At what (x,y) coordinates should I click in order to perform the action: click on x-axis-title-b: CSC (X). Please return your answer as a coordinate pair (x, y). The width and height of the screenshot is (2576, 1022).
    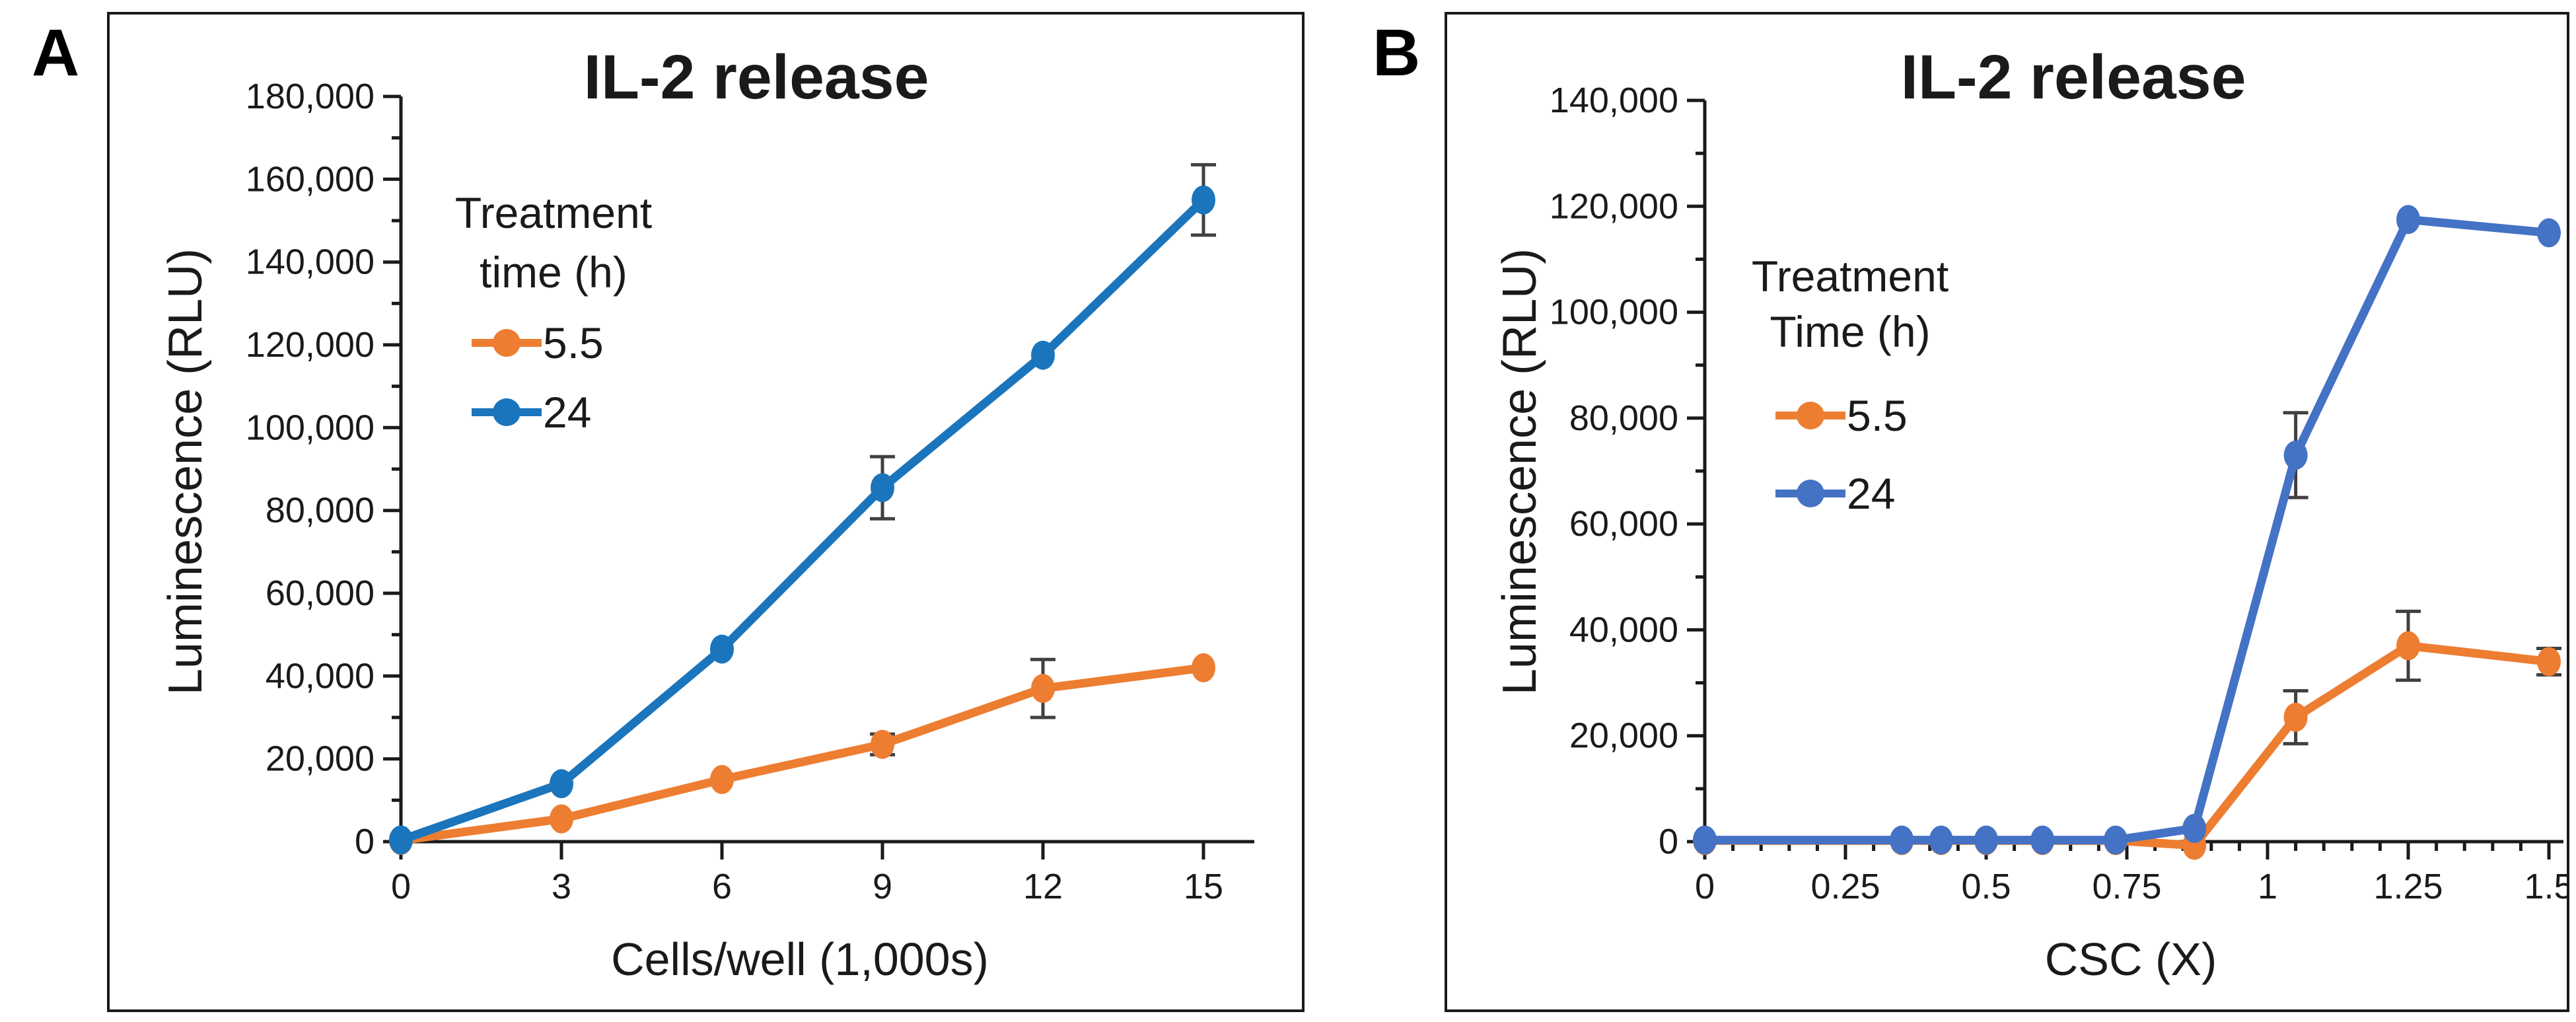
    Looking at the image, I should click on (2130, 959).